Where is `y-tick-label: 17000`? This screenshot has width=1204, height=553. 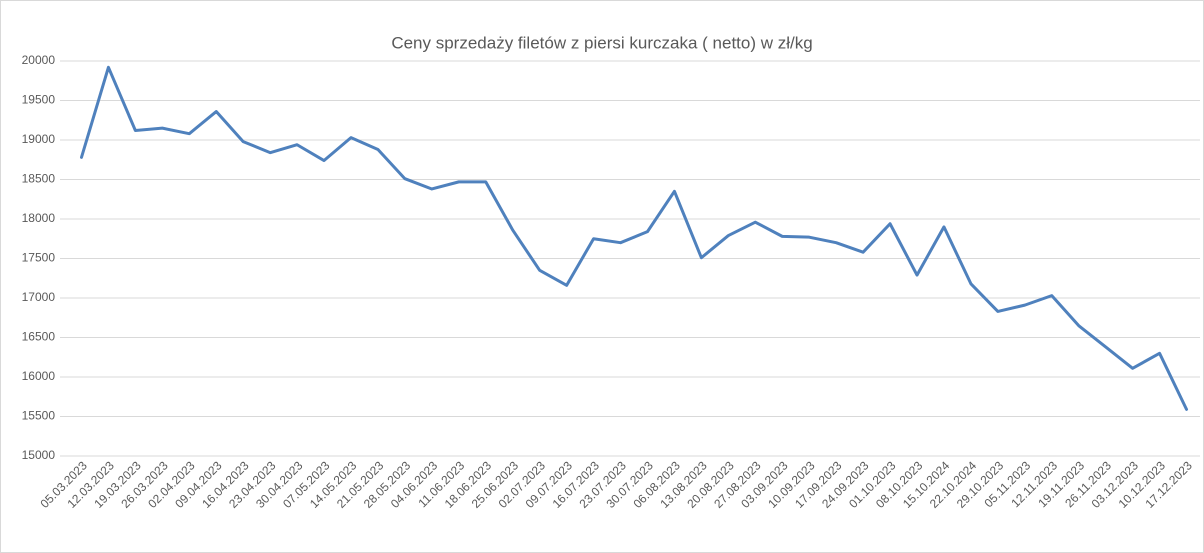
y-tick-label: 17000 is located at coordinates (39, 297).